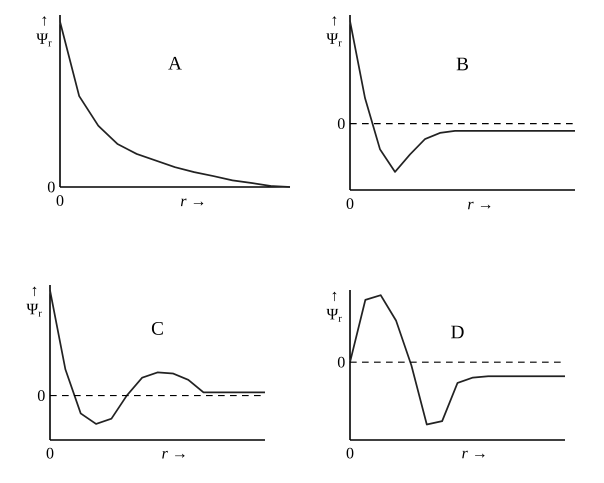 This screenshot has height=483, width=604. What do you see at coordinates (175, 63) in the screenshot?
I see `text: A` at bounding box center [175, 63].